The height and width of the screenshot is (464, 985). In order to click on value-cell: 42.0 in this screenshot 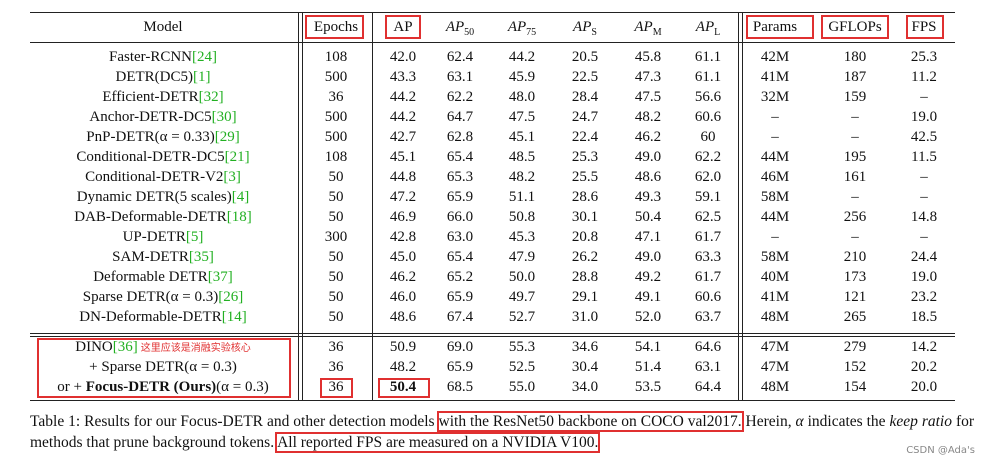, I will do `click(403, 57)`.